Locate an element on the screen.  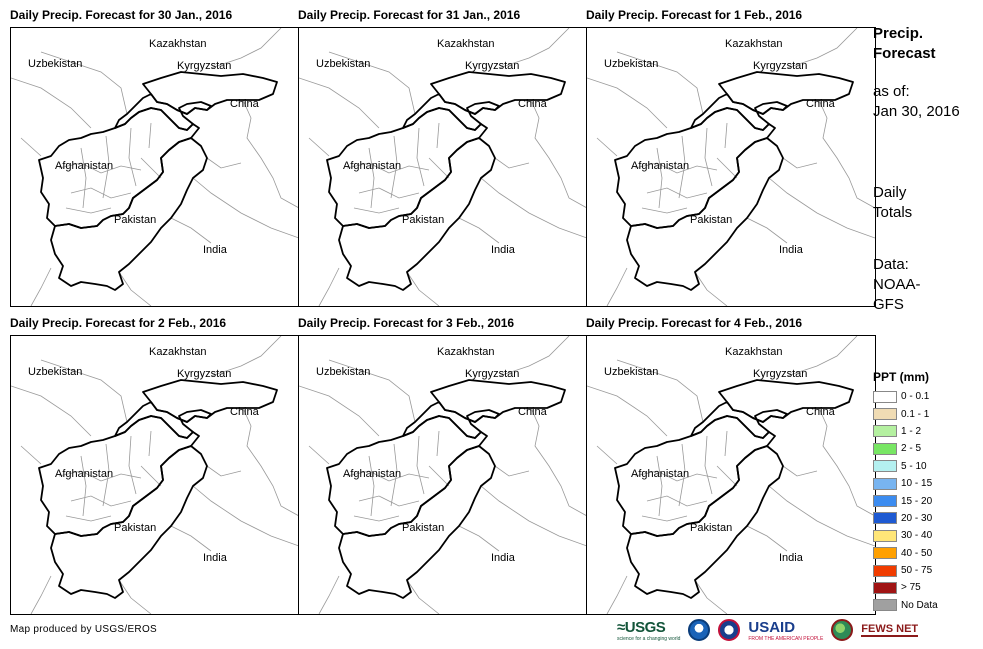
legend-title: PPT (mm) is located at coordinates (901, 377).